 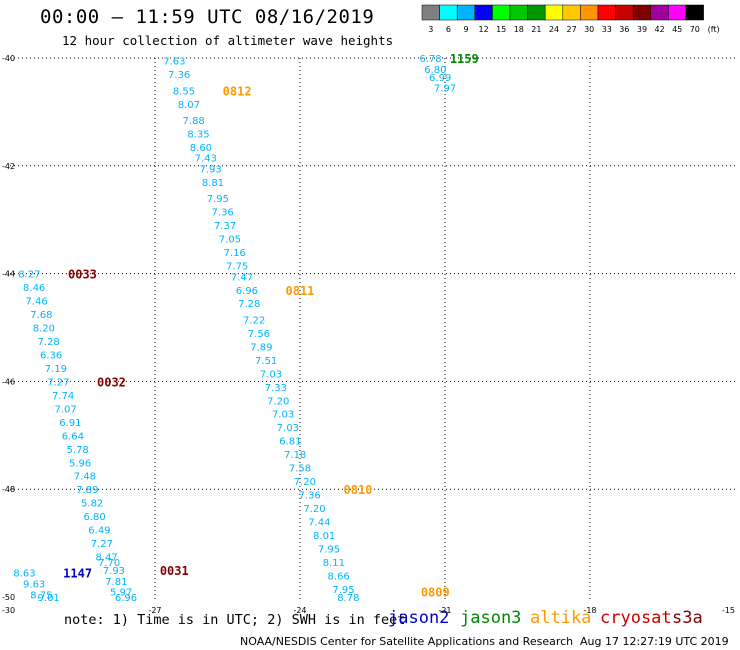 I want to click on swh-value-label: 8.81, so click(x=213, y=183).